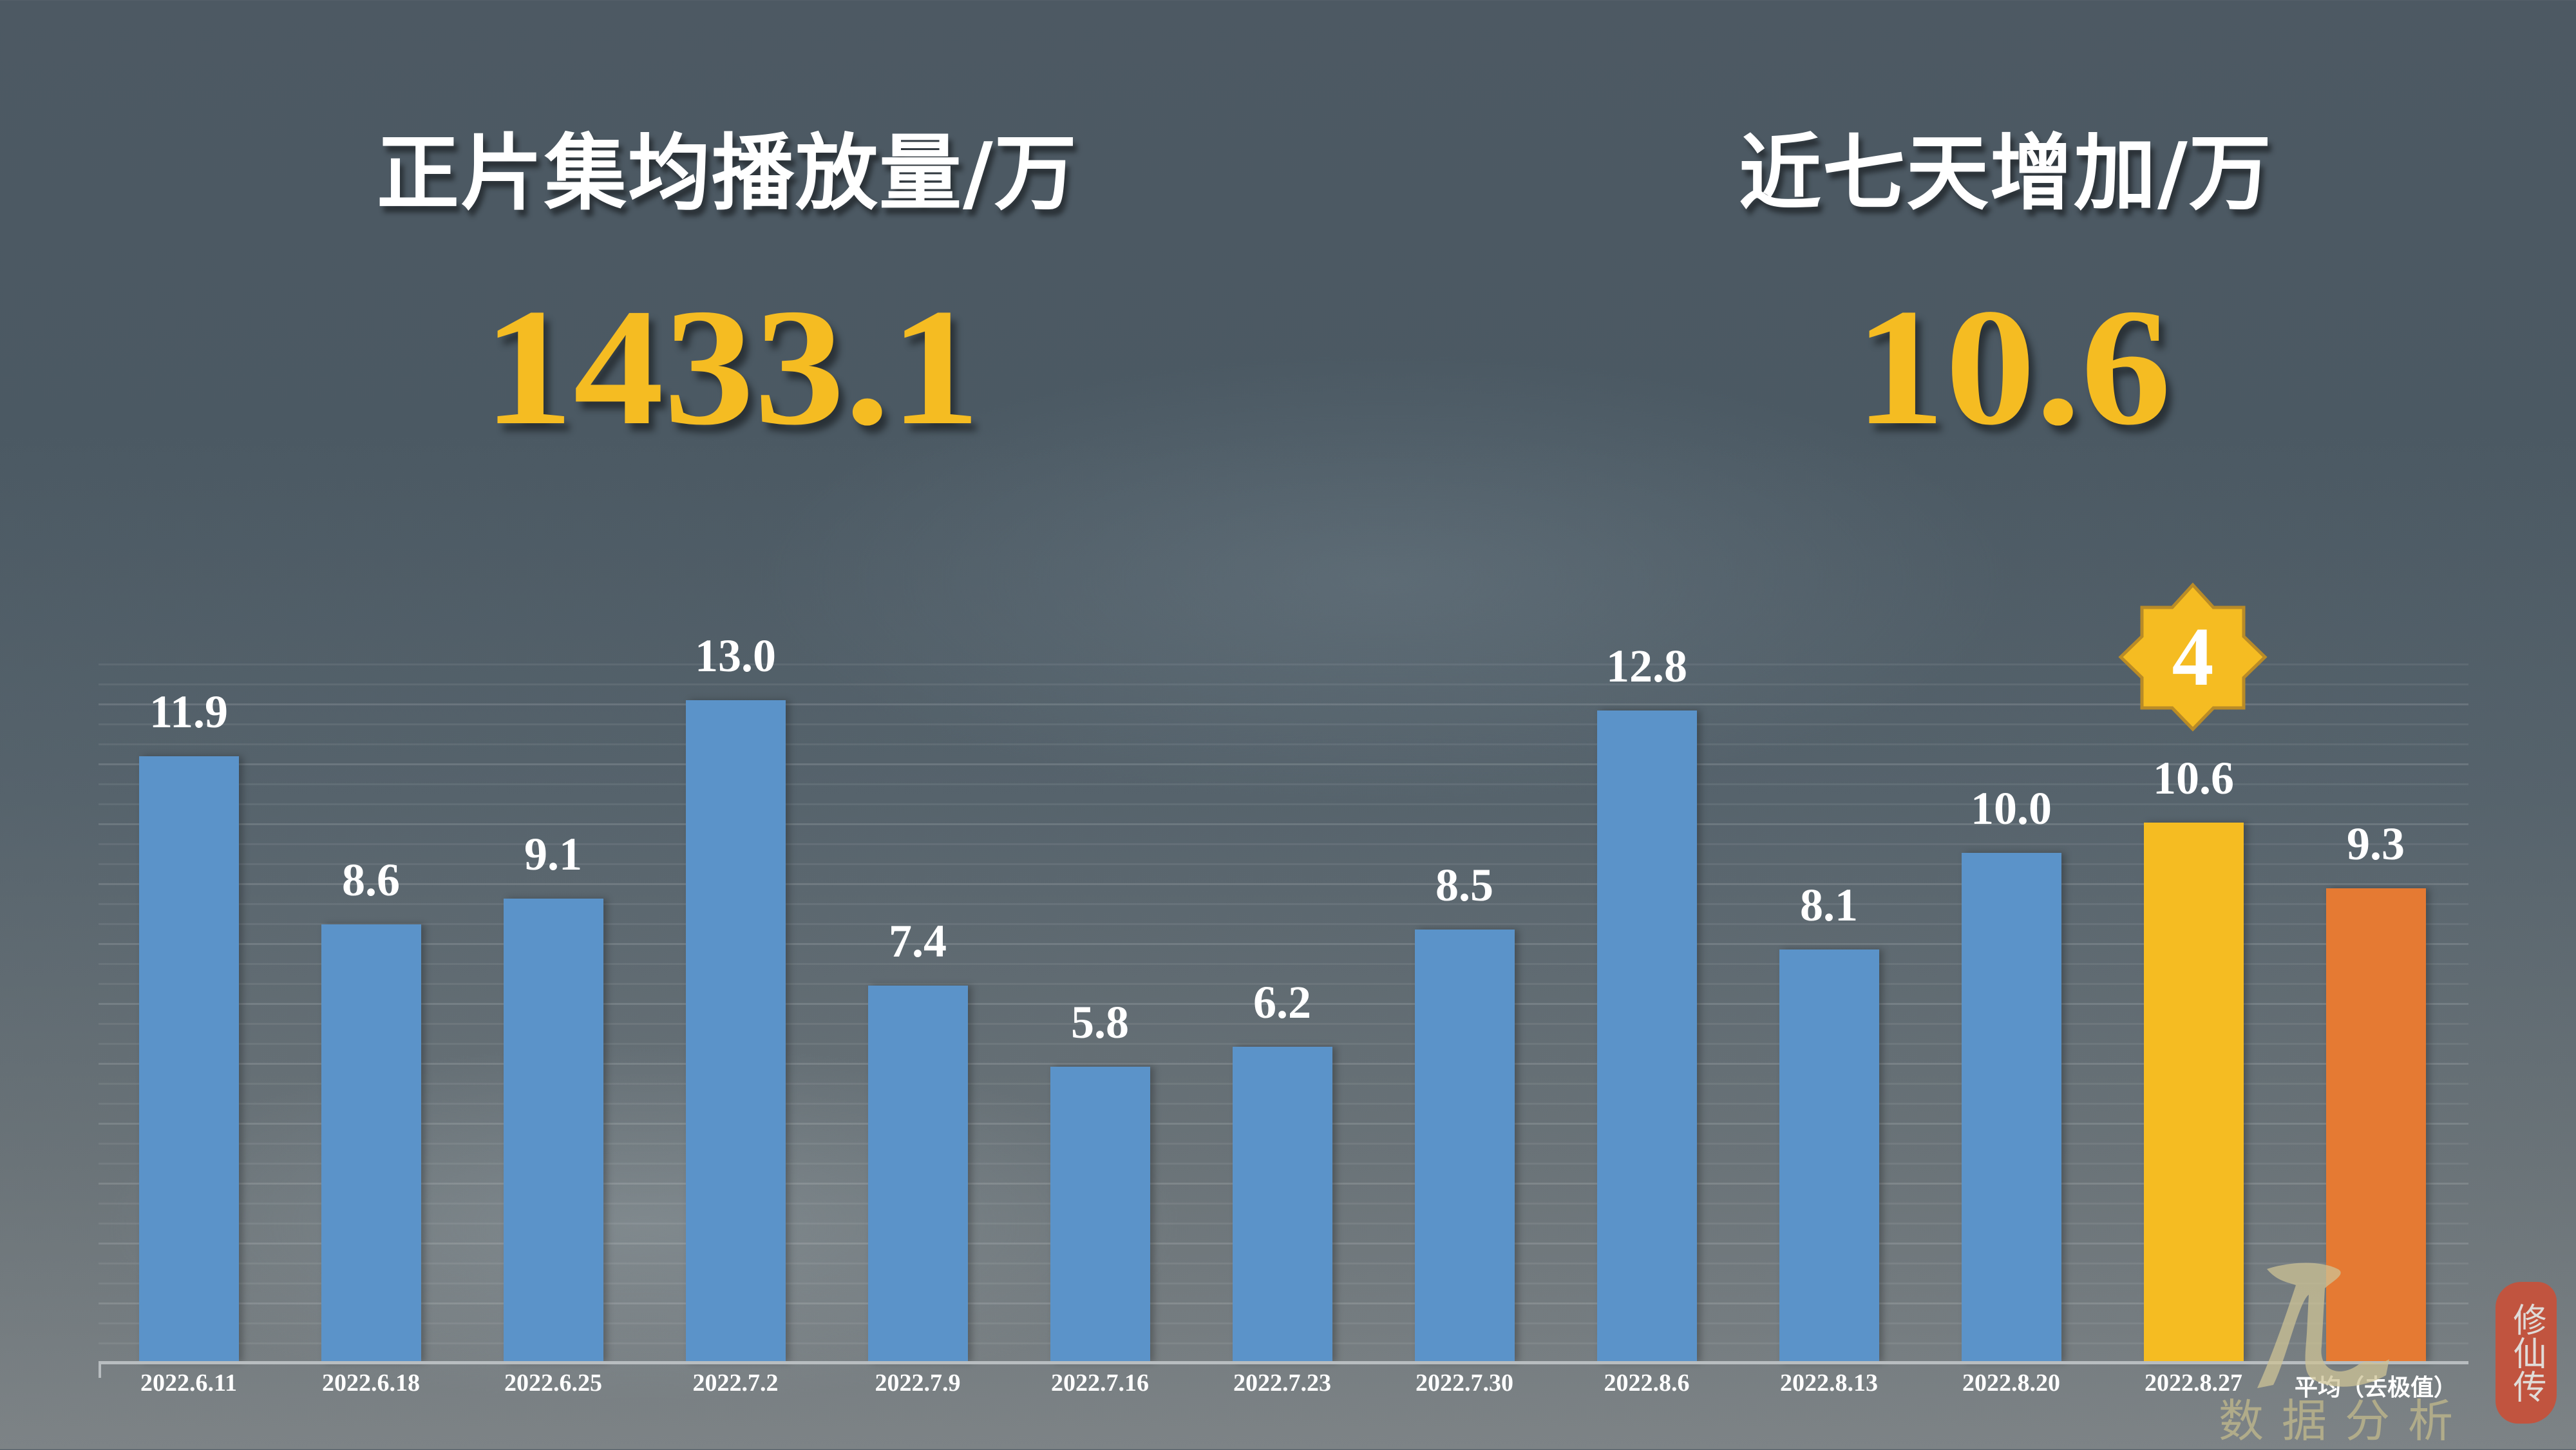 The image size is (2576, 1450). Describe the element at coordinates (553, 1383) in the screenshot. I see `x-axis-category-label: 2022.6.25` at that location.